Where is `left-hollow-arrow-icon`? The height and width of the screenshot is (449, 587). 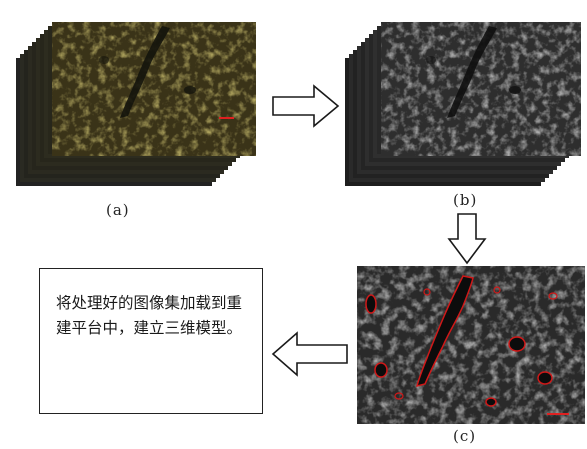
left-hollow-arrow-icon is located at coordinates (310, 356).